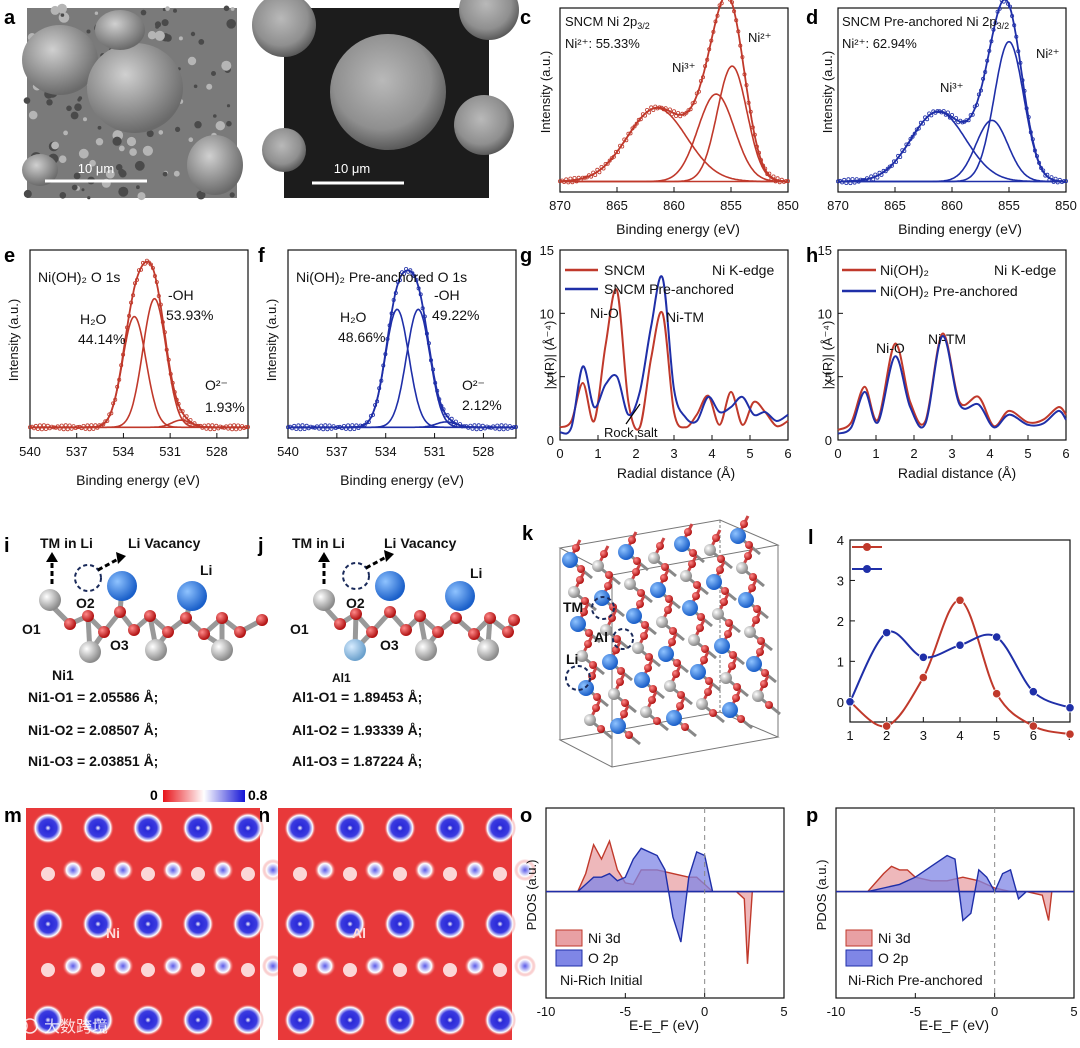 The height and width of the screenshot is (1048, 1080). What do you see at coordinates (1065, 453) in the screenshot?
I see `panel-h-xtick-label: 6` at bounding box center [1065, 453].